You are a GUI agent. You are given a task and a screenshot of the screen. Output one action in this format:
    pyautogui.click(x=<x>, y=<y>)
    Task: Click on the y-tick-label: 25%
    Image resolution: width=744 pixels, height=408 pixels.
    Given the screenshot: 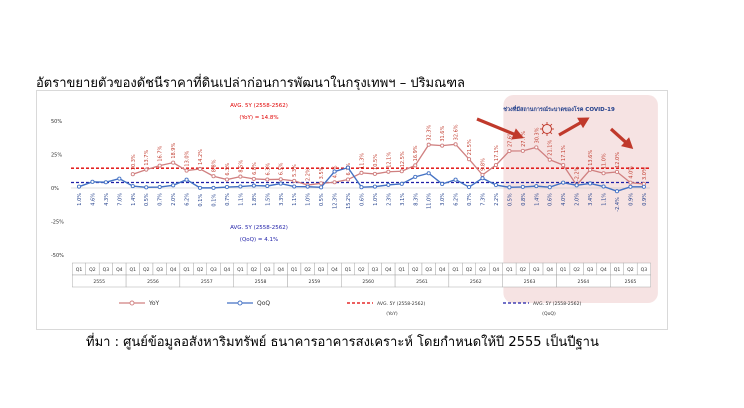 What is the action you would take?
    pyautogui.click(x=56, y=156)
    